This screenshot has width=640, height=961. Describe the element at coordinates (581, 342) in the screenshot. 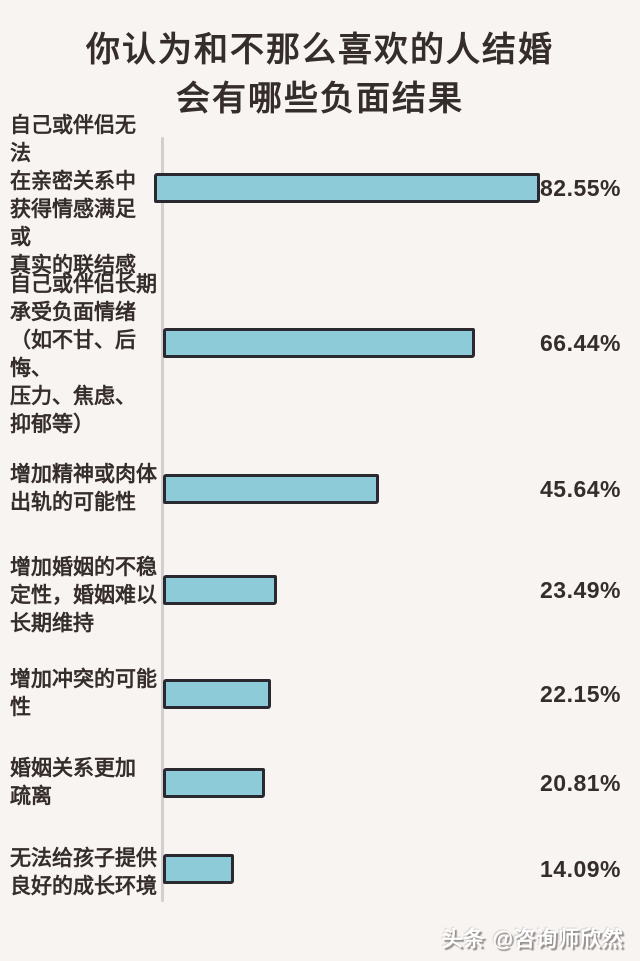

I see `value-label: 66.44%` at that location.